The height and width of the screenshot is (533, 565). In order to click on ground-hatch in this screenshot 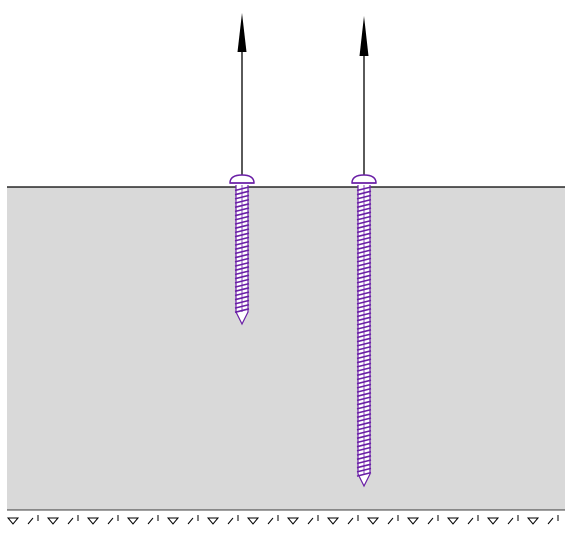, I will do `click(282, 520)`.